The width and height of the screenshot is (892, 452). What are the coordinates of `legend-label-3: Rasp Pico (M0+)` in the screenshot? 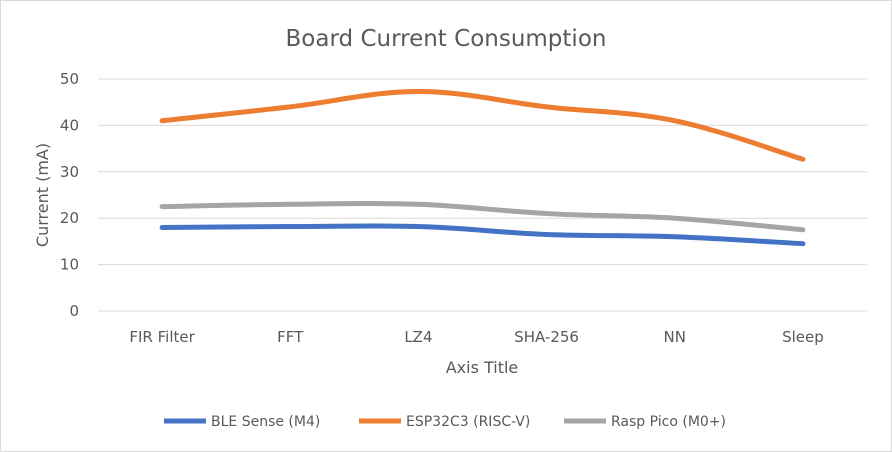 It's located at (668, 422).